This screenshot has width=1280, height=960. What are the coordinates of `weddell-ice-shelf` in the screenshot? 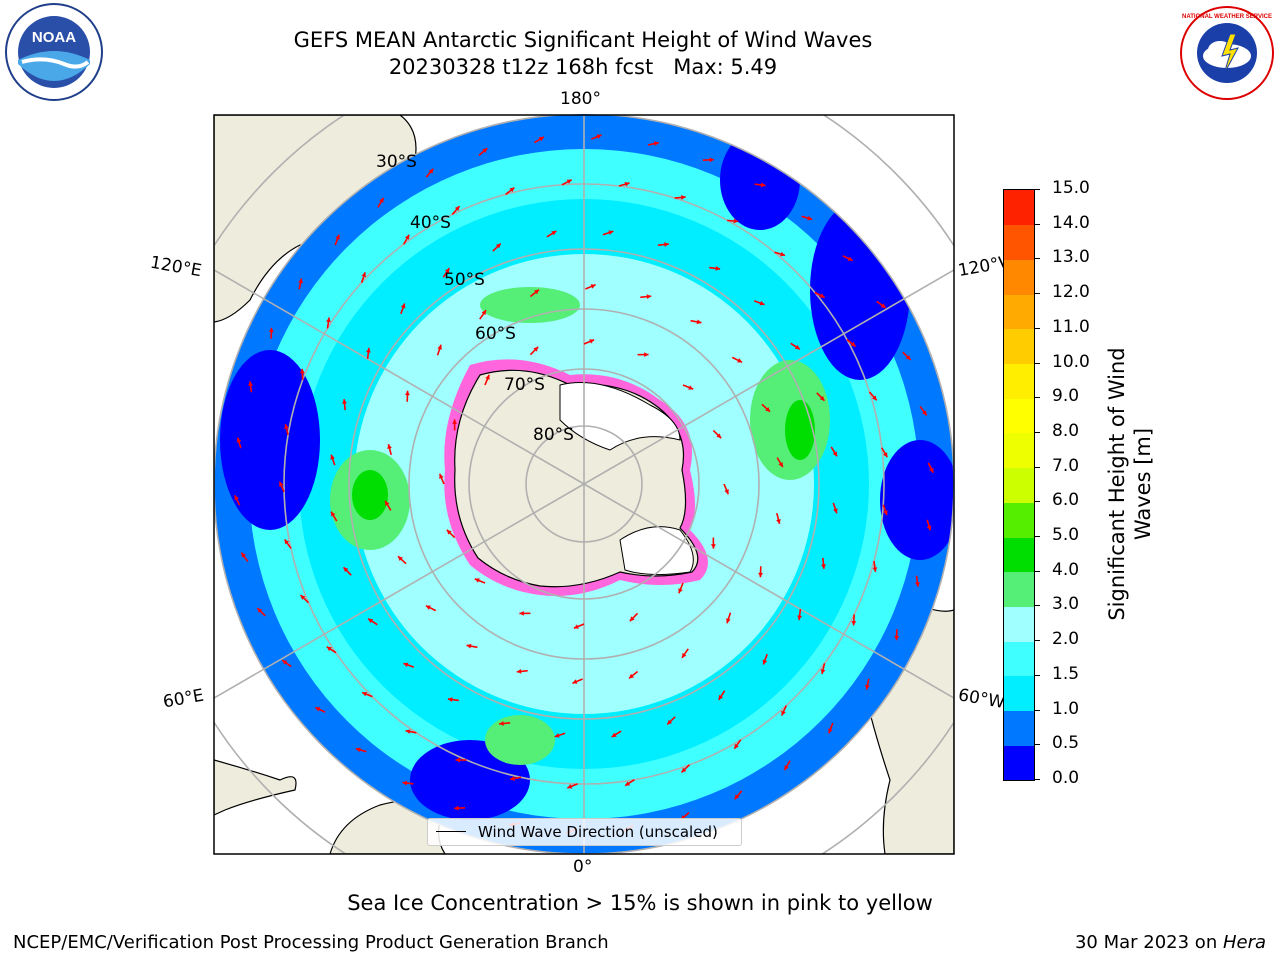 It's located at (656, 551).